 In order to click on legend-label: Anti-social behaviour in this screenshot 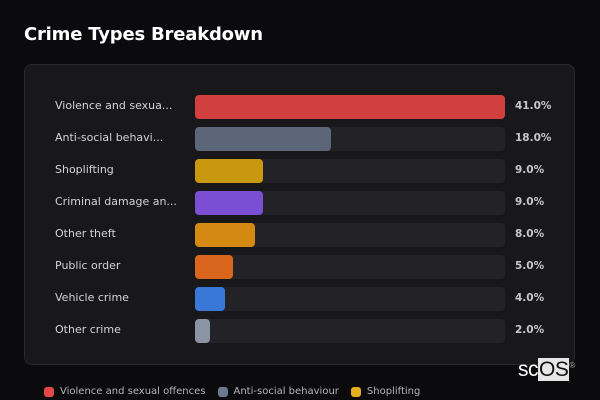, I will do `click(286, 391)`.